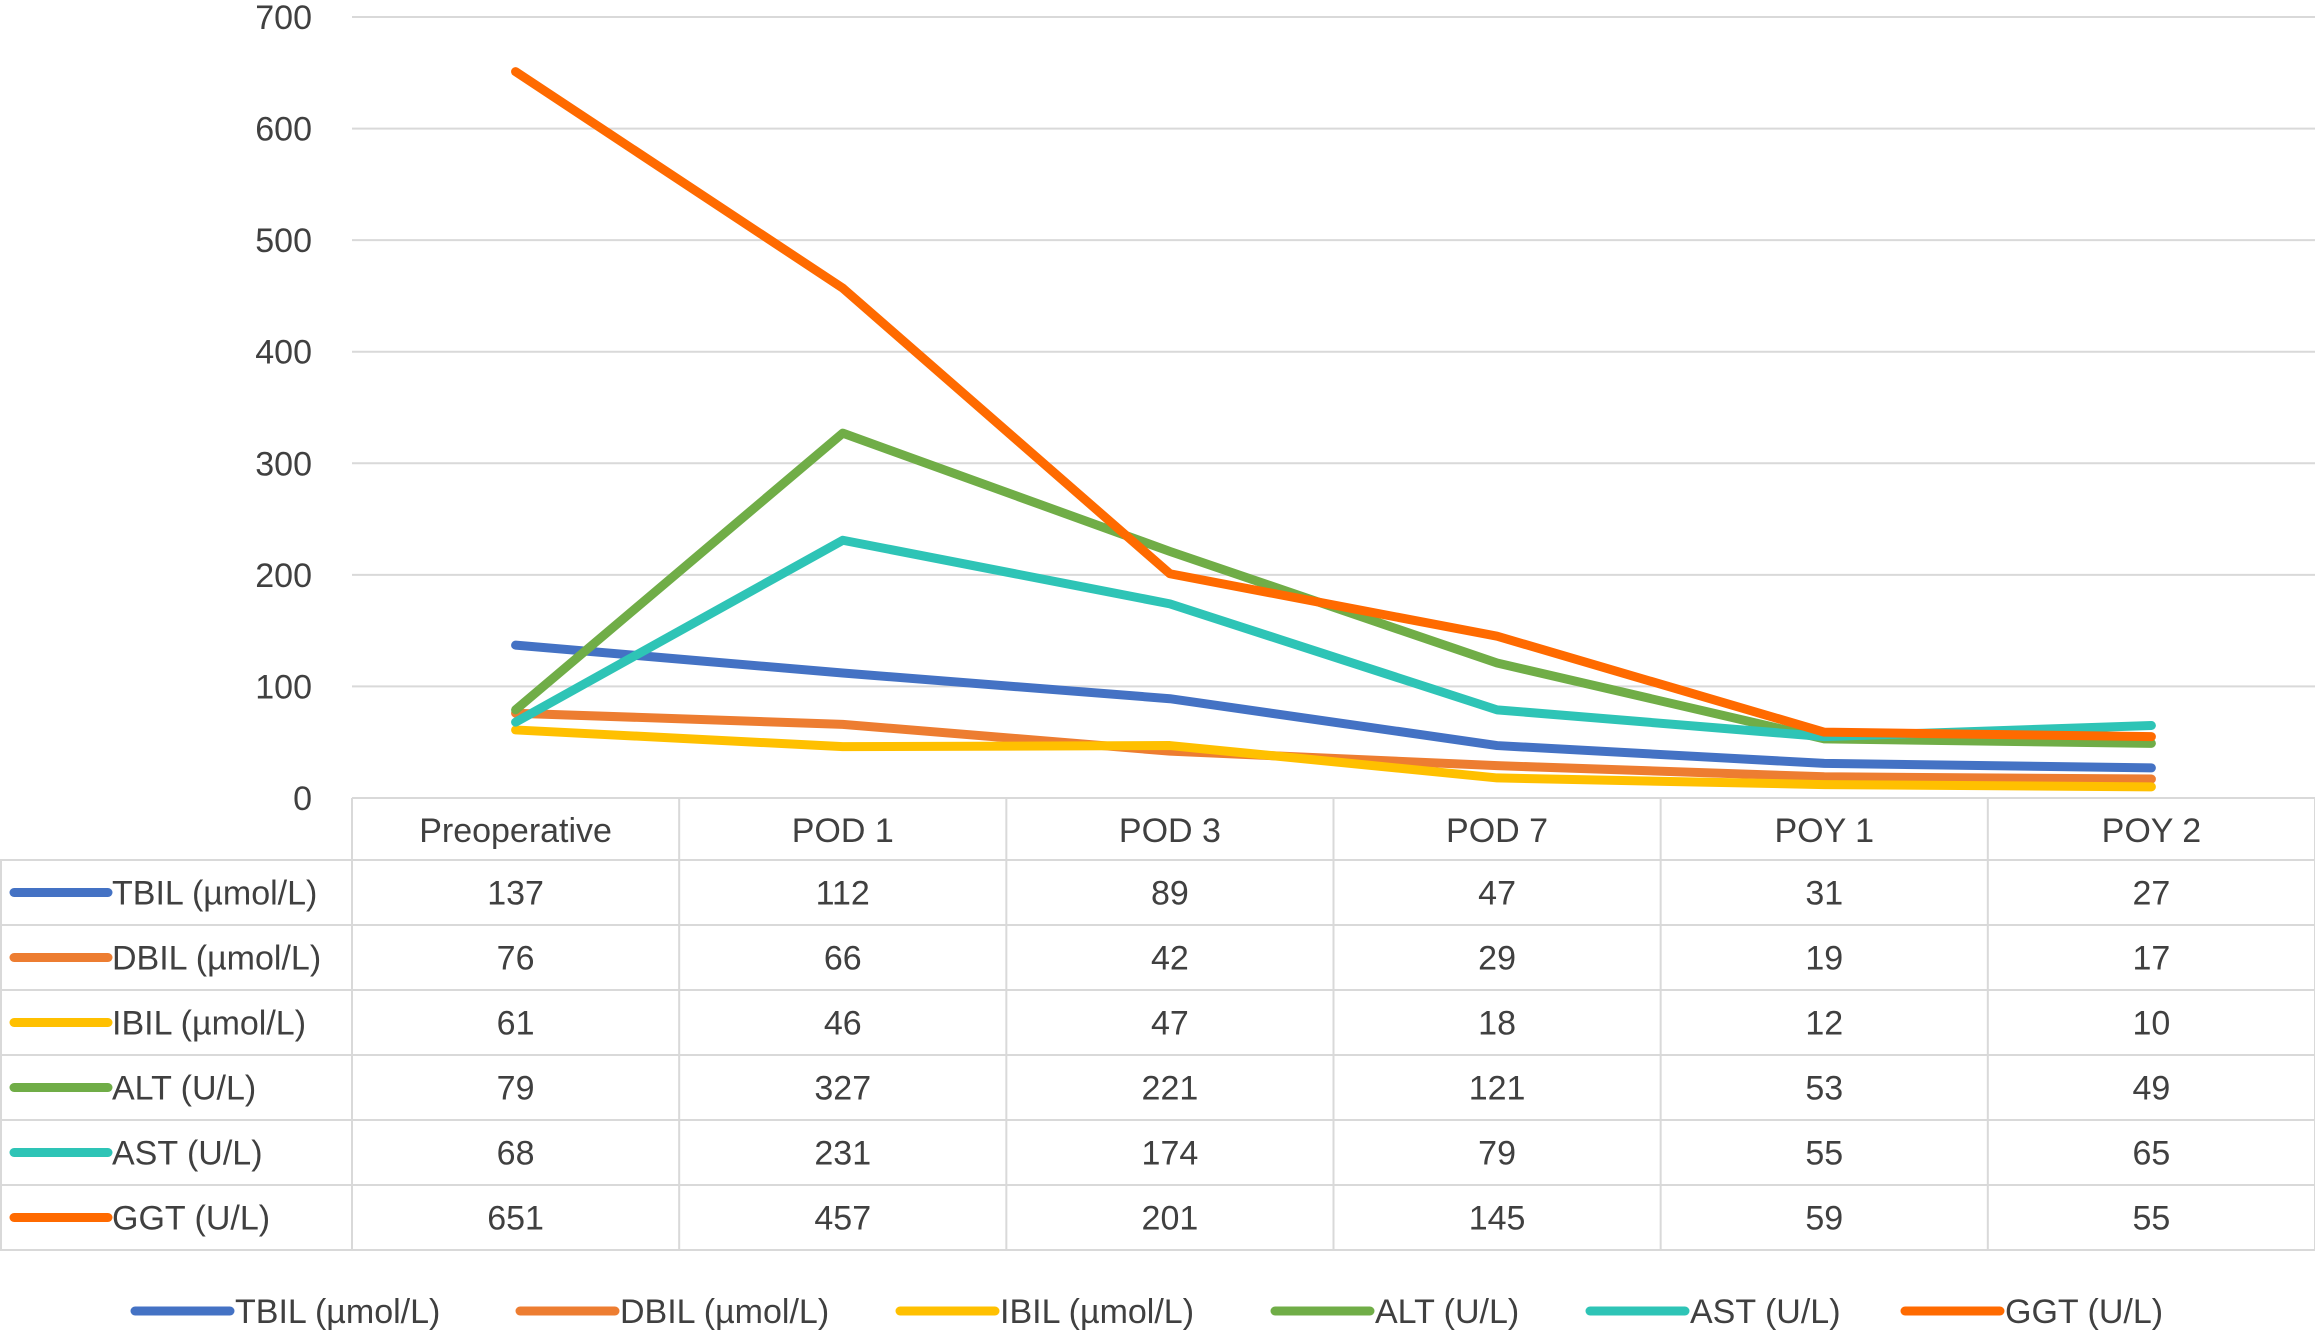 Image resolution: width=2315 pixels, height=1334 pixels. I want to click on y-tick-label: 400, so click(283, 353).